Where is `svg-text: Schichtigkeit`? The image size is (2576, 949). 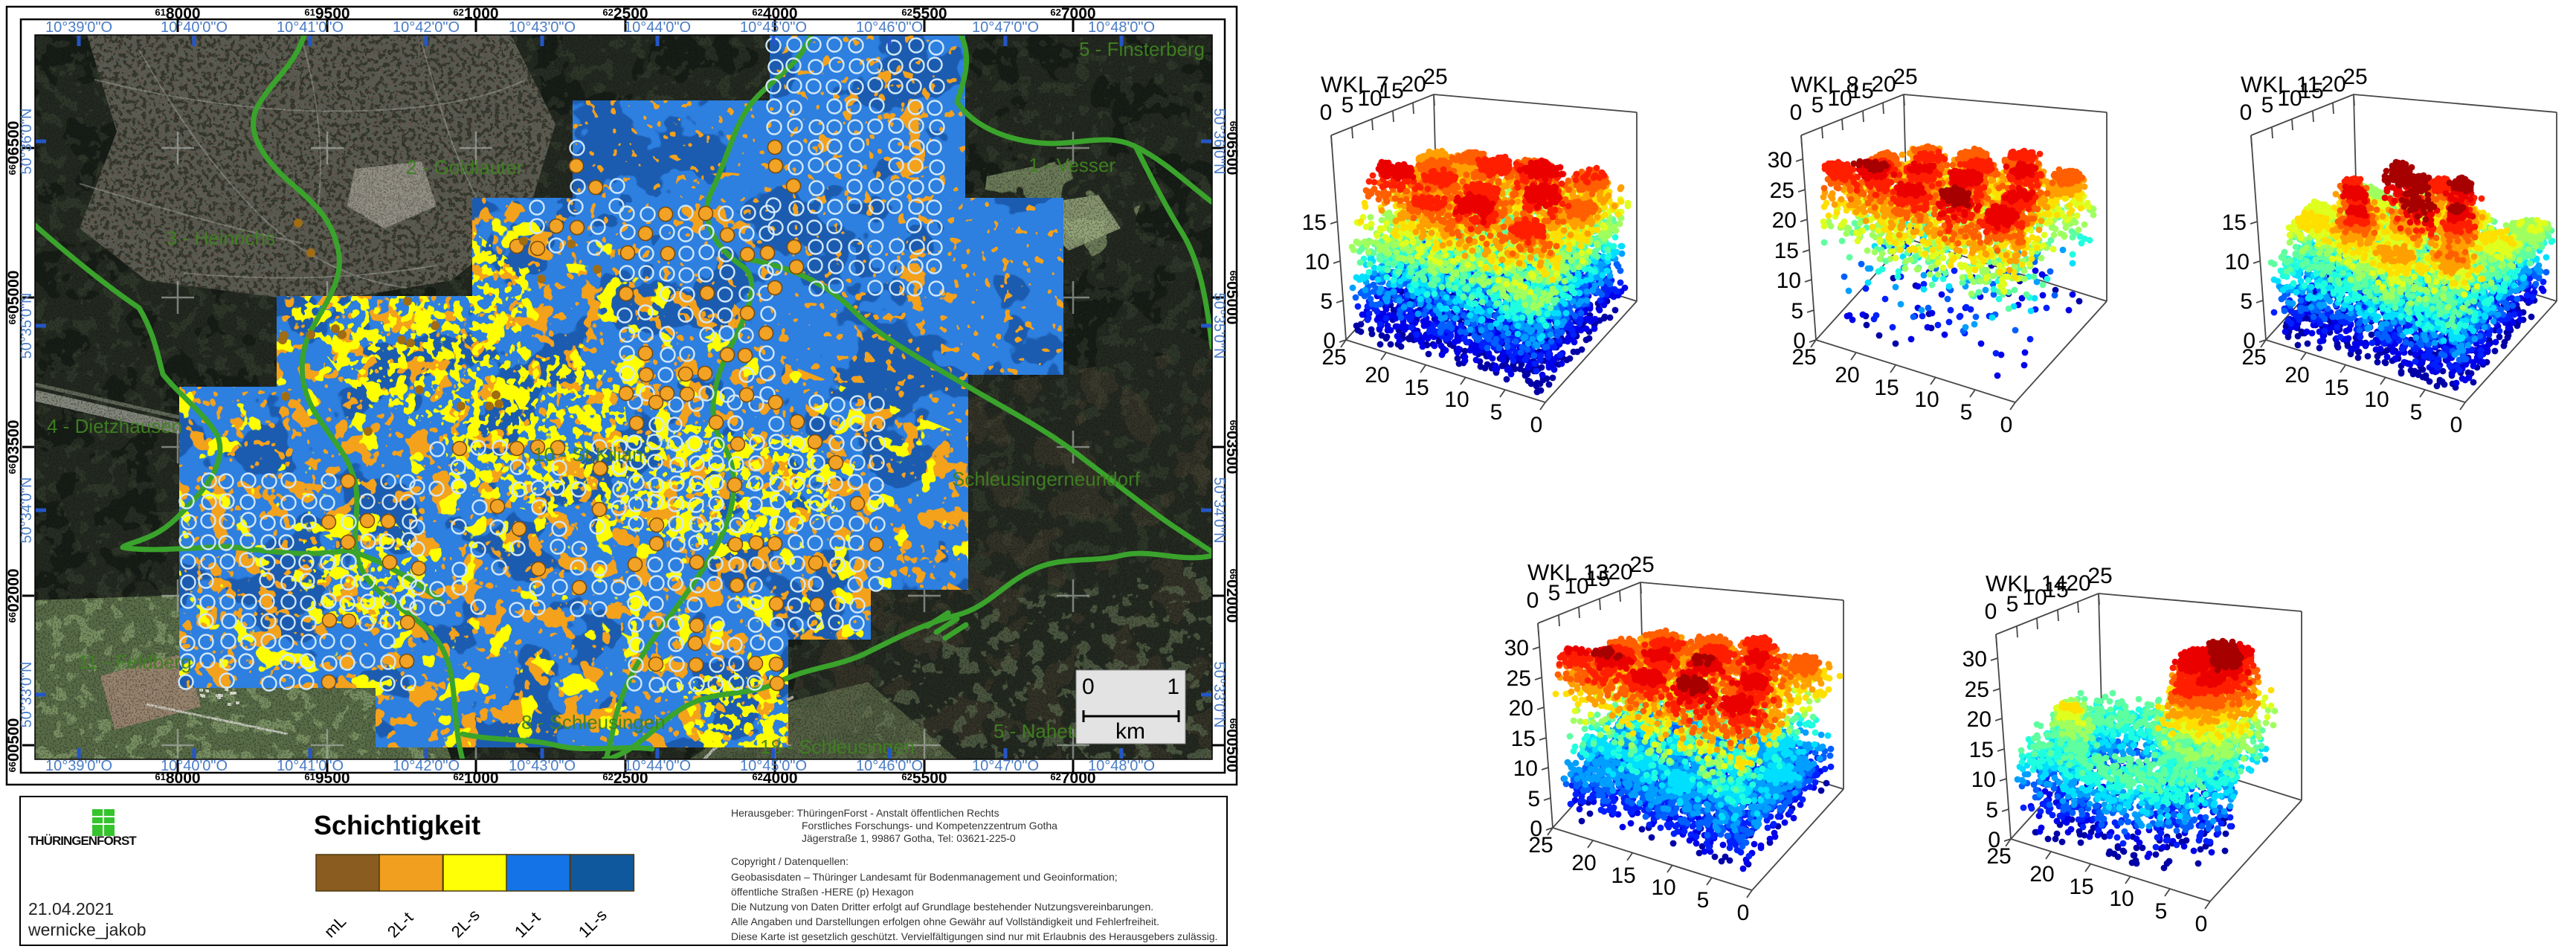
svg-text: Schichtigkeit is located at coordinates (397, 825).